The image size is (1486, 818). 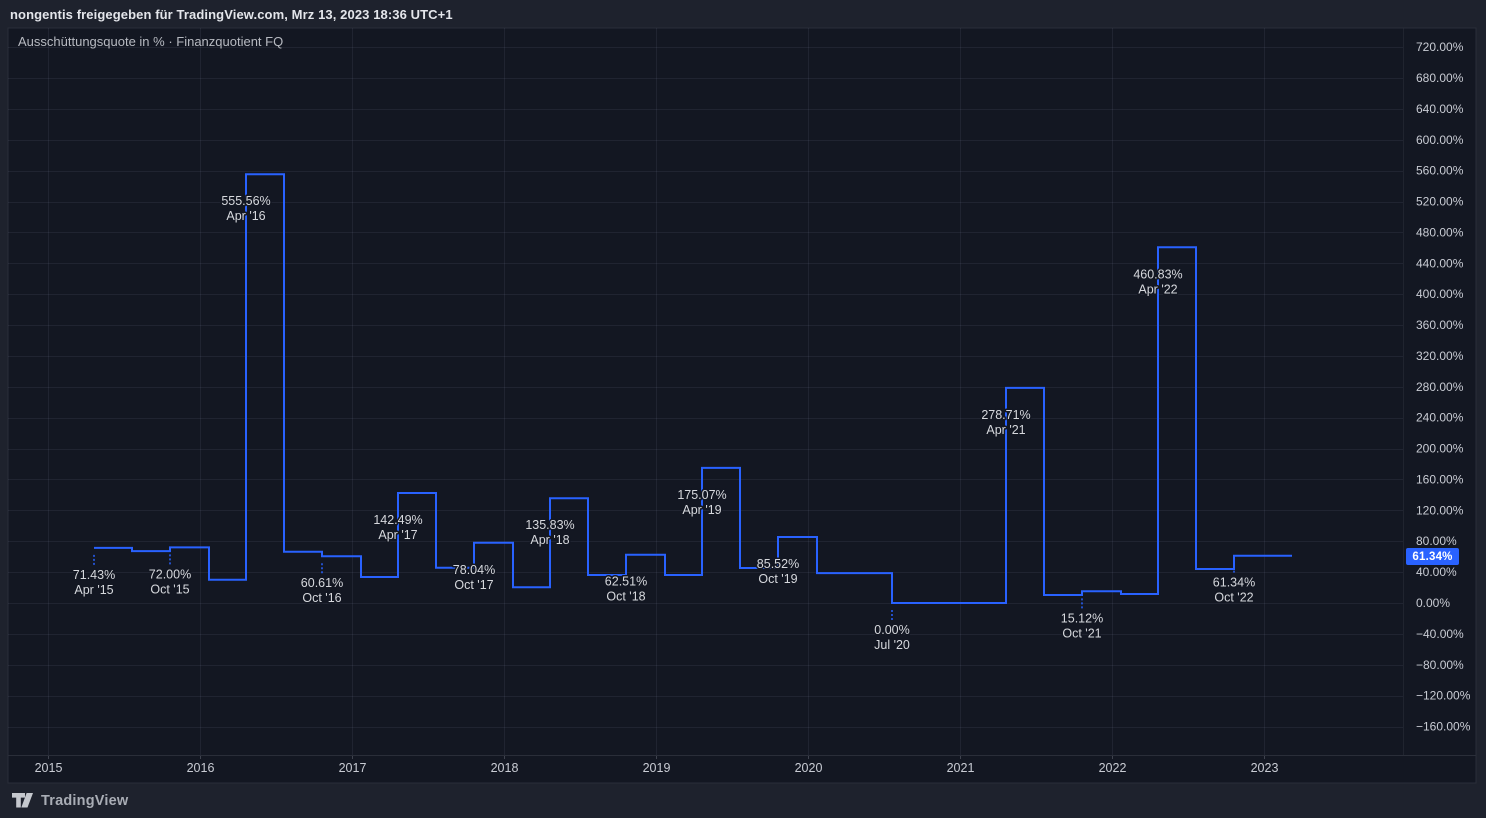 I want to click on y-axis-label: 200.00%, so click(x=1440, y=449).